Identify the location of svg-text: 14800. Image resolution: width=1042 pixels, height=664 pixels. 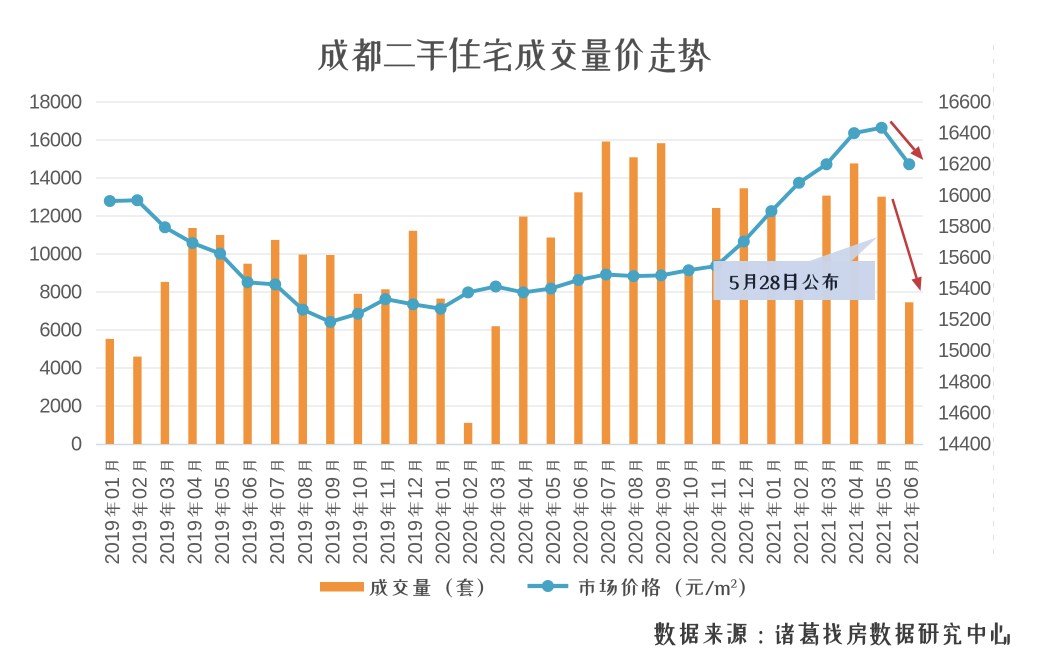
(964, 382).